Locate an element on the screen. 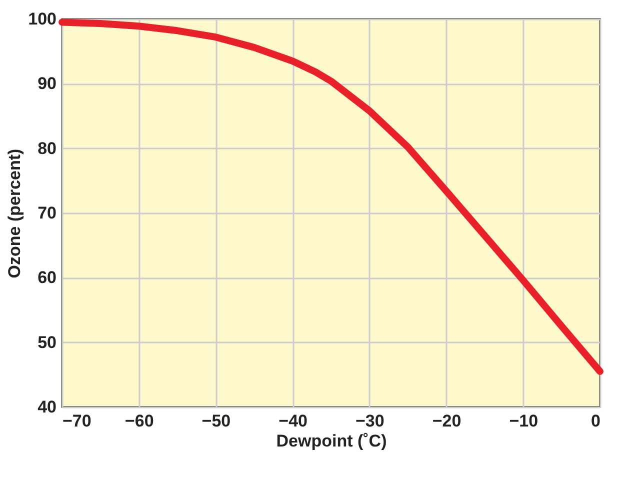 The image size is (638, 481). x-tick-label: −70 is located at coordinates (77, 421).